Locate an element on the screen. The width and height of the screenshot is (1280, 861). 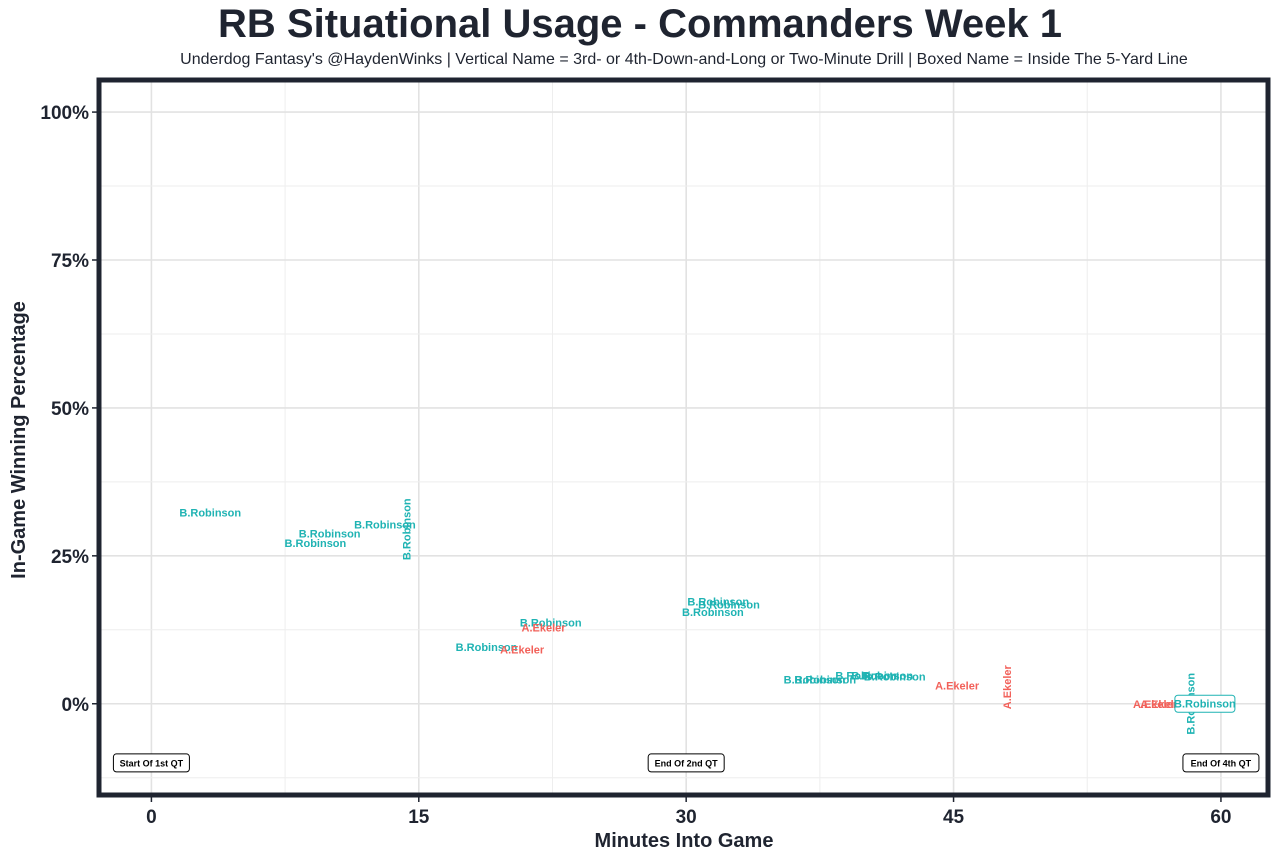
y-tick-label: 25% is located at coordinates (70, 557).